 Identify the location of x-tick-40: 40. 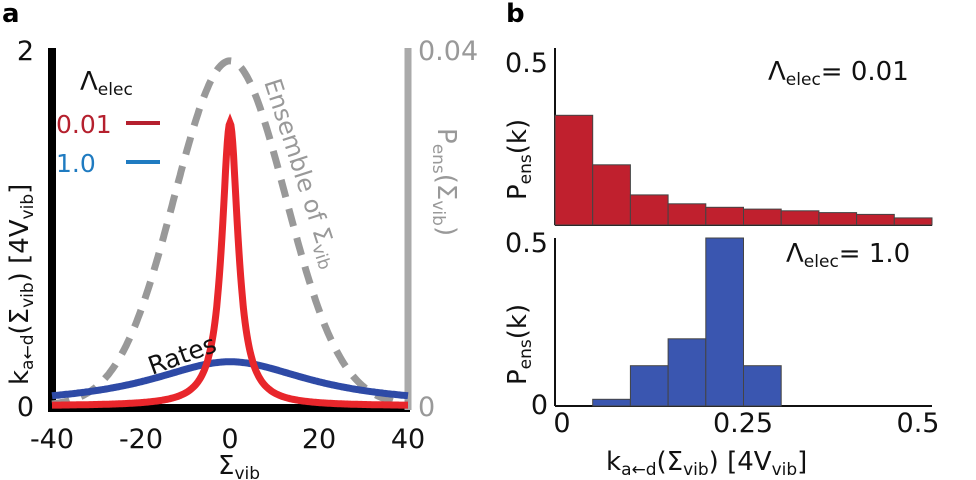
(408, 439).